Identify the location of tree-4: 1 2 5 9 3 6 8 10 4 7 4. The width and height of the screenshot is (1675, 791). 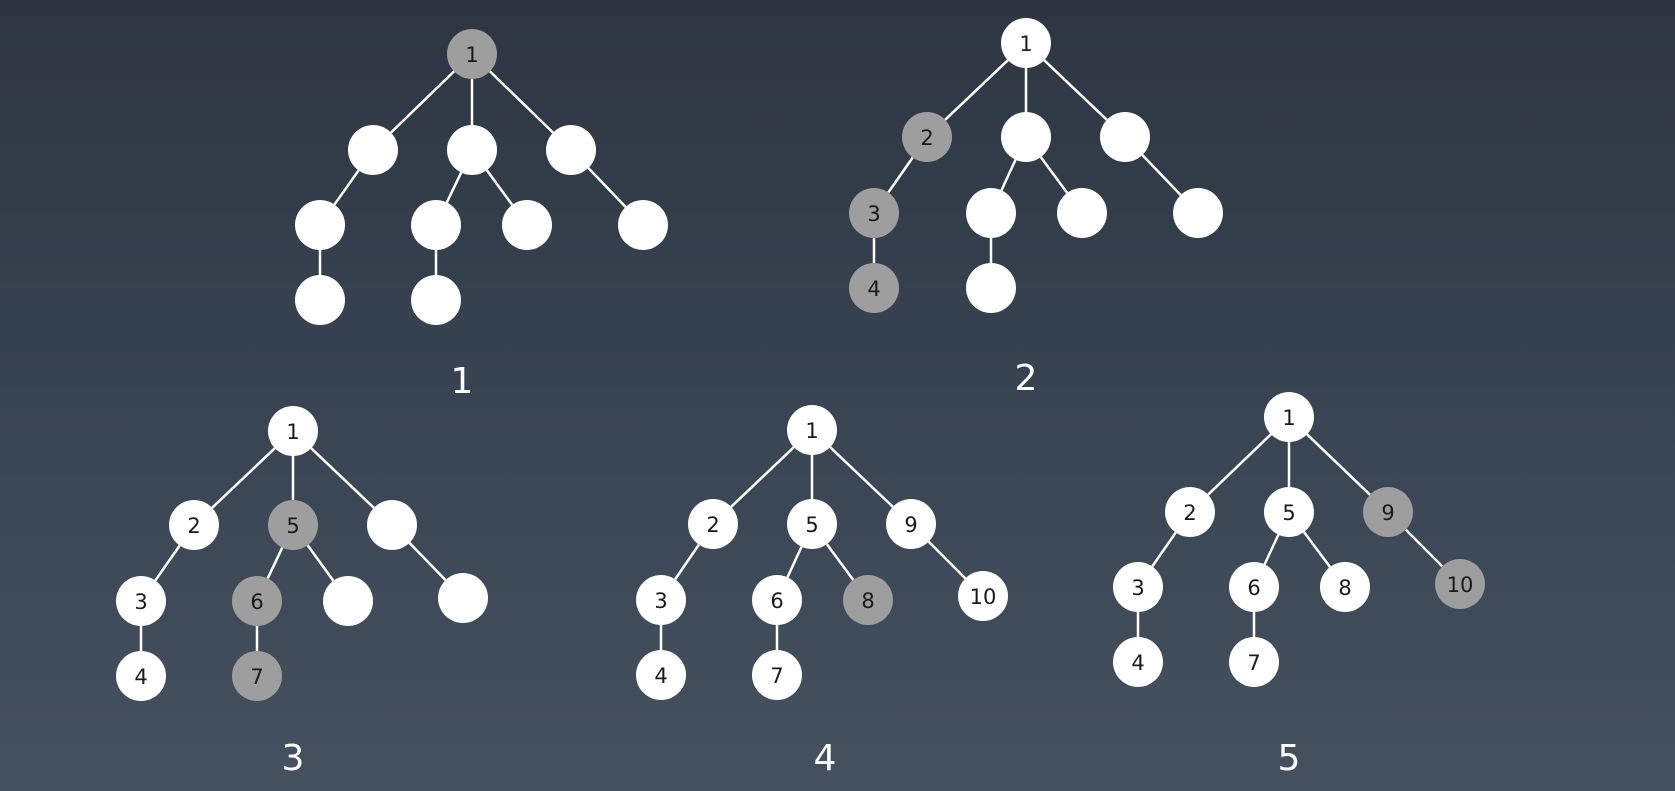
(822, 592).